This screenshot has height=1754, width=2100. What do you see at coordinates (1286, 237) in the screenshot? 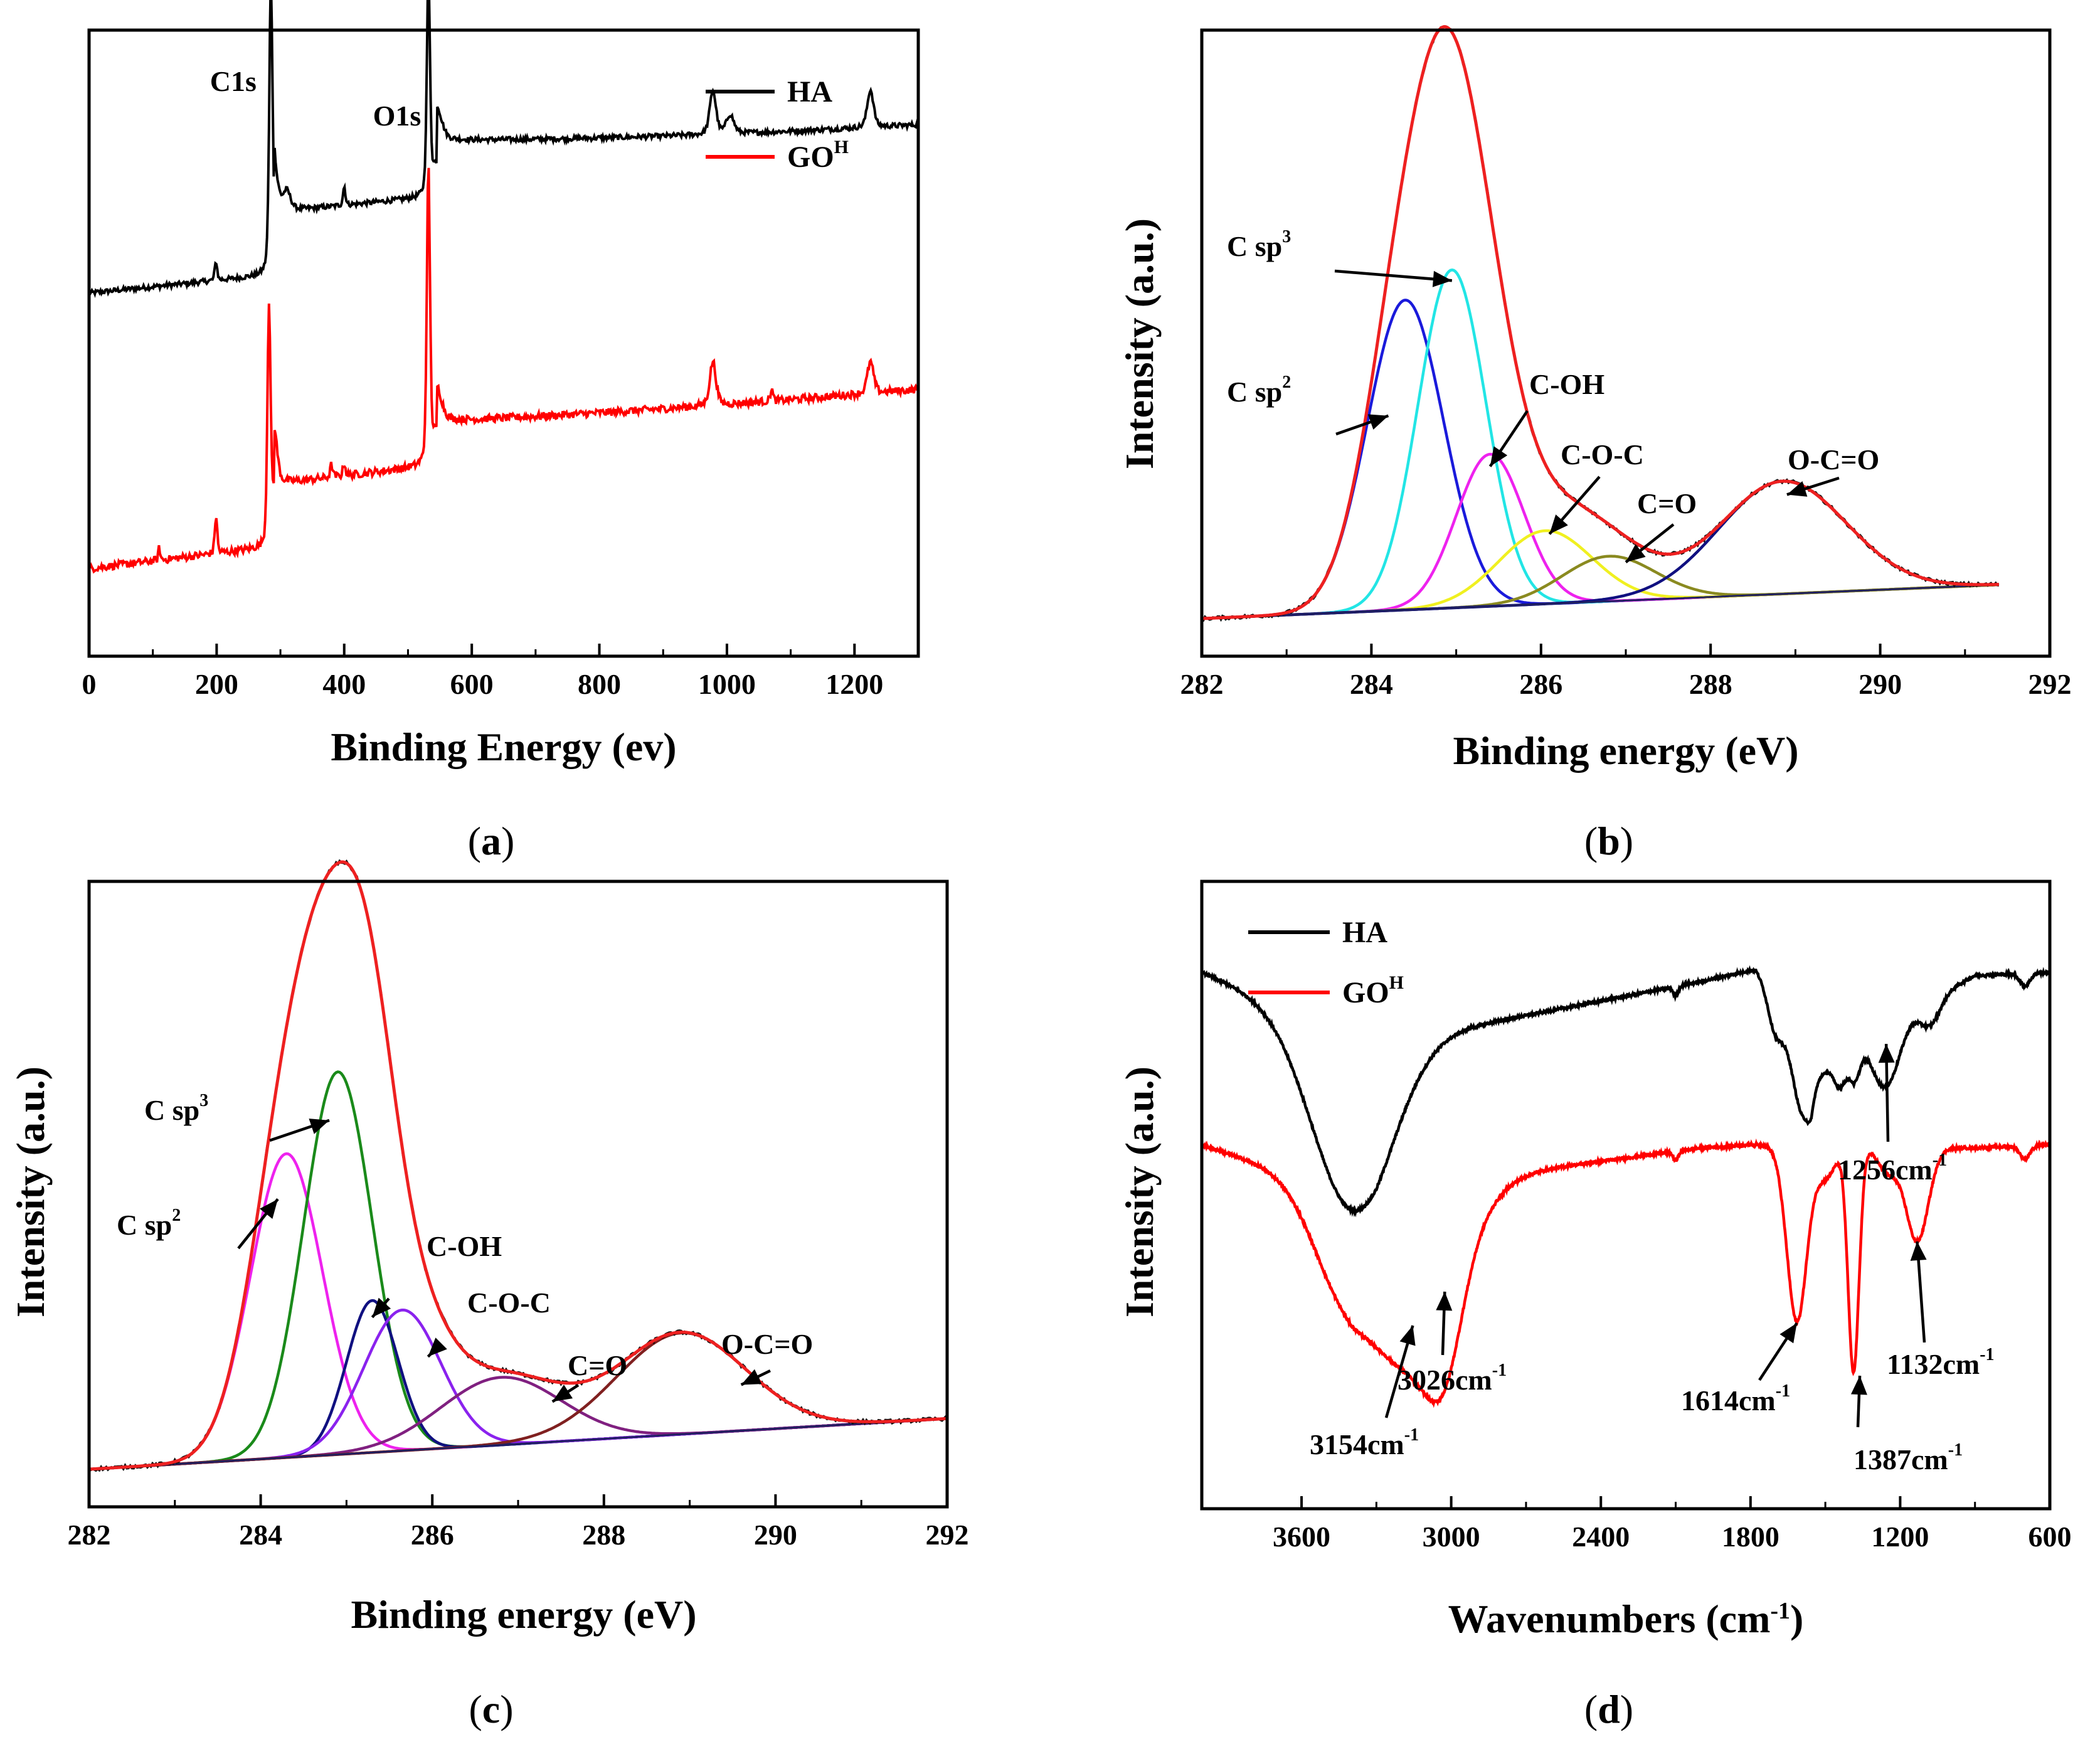
I see `peak-annotation-0-sup: 3` at bounding box center [1286, 237].